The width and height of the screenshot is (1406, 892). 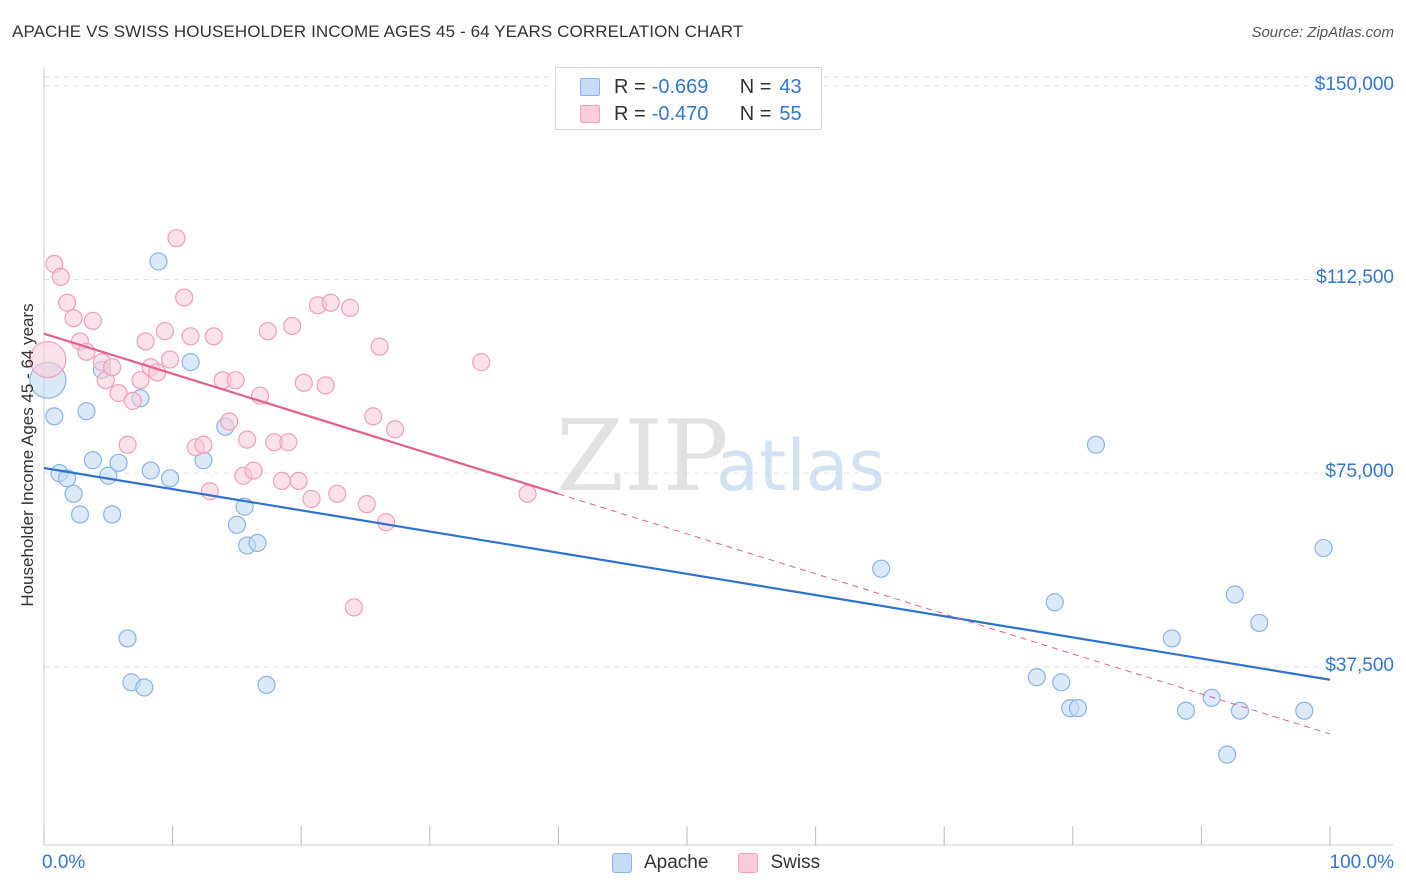 What do you see at coordinates (1354, 84) in the screenshot?
I see `y-tick-label-150000: $150,000` at bounding box center [1354, 84].